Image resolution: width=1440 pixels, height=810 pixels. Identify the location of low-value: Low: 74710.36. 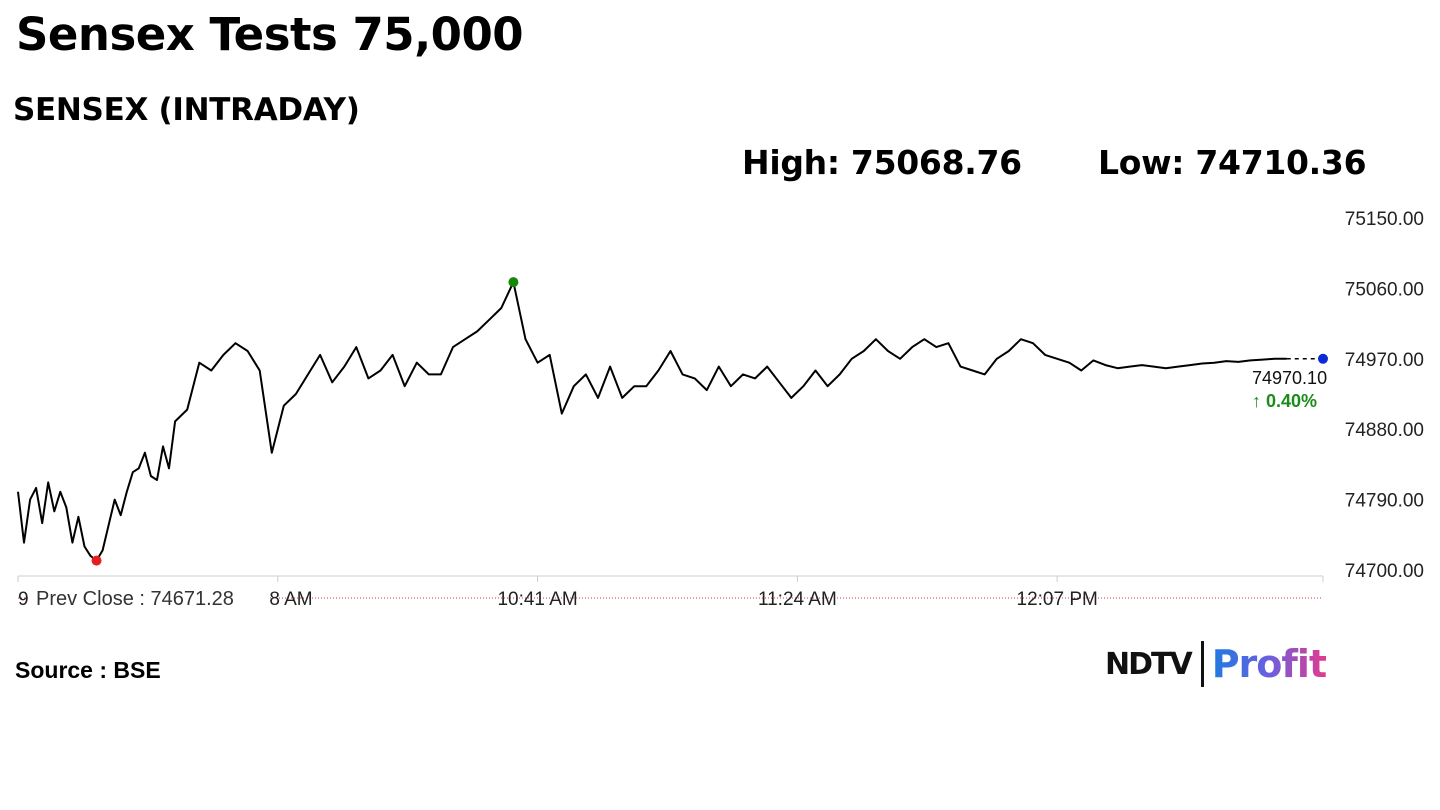
(1232, 162).